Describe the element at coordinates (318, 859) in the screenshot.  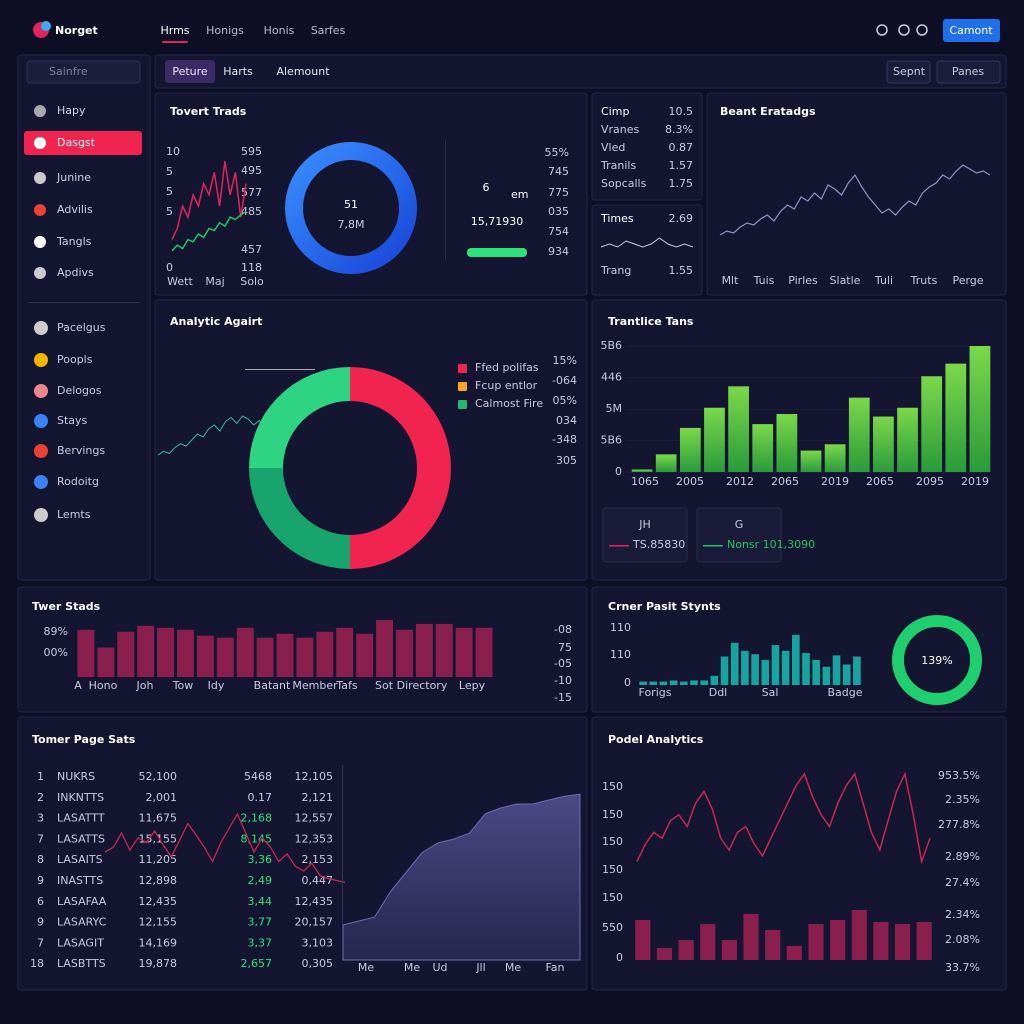
I see `cell: 2,153` at that location.